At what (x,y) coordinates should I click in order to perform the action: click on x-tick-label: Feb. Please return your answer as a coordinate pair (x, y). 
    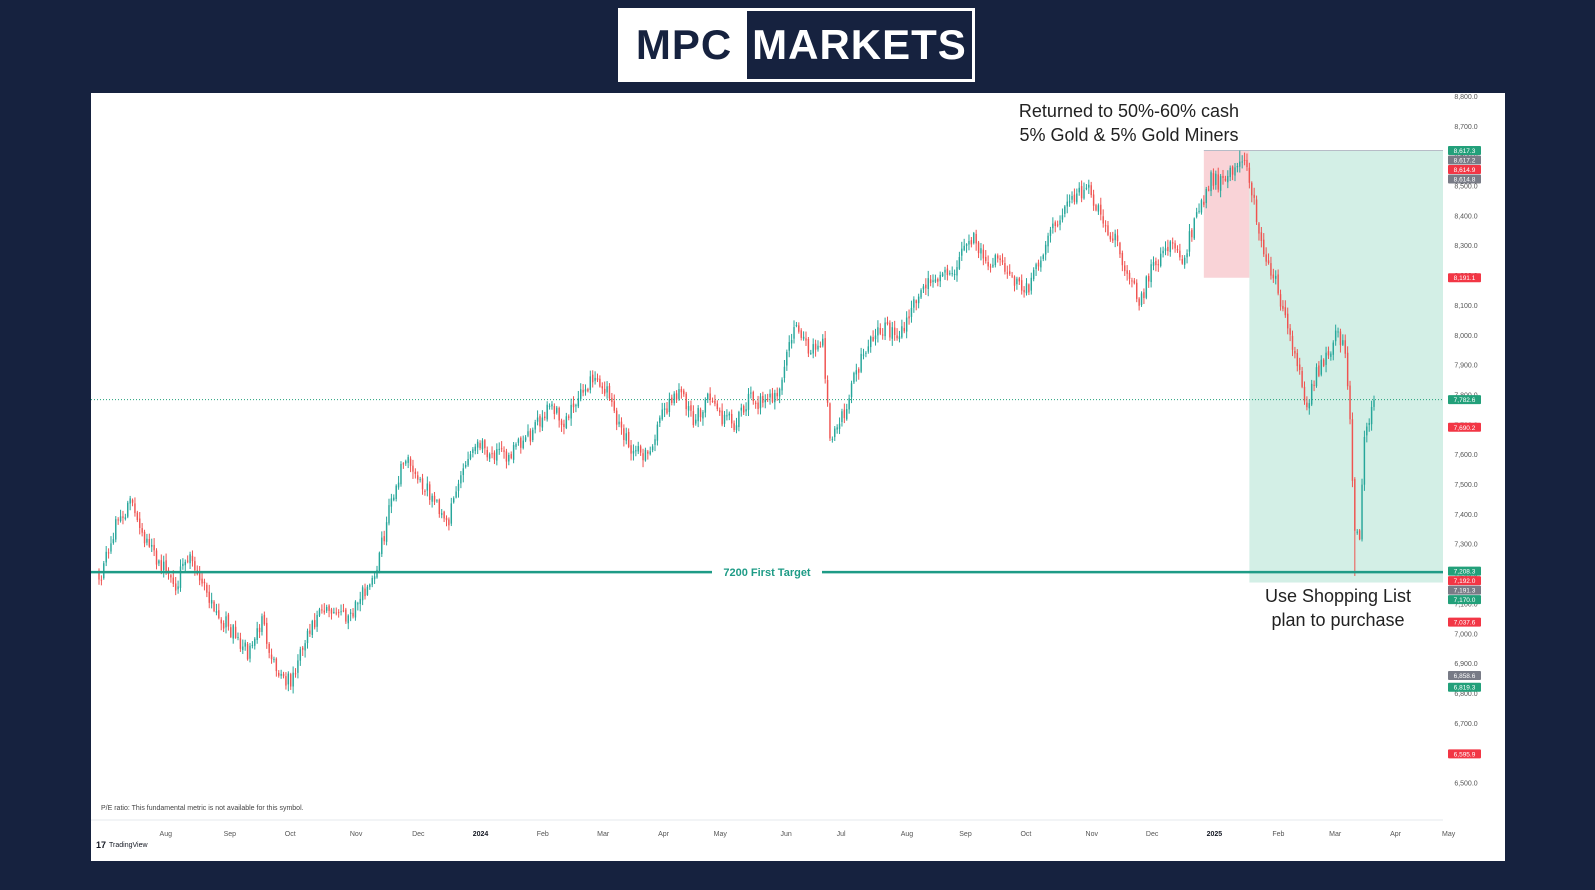
    Looking at the image, I should click on (1278, 834).